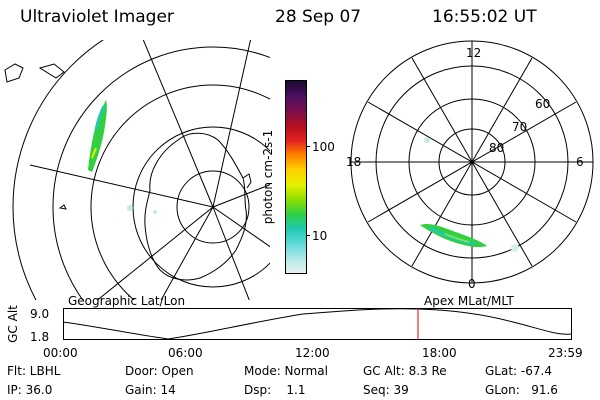  Describe the element at coordinates (580, 162) in the screenshot. I see `mlt-label-6: 6` at that location.